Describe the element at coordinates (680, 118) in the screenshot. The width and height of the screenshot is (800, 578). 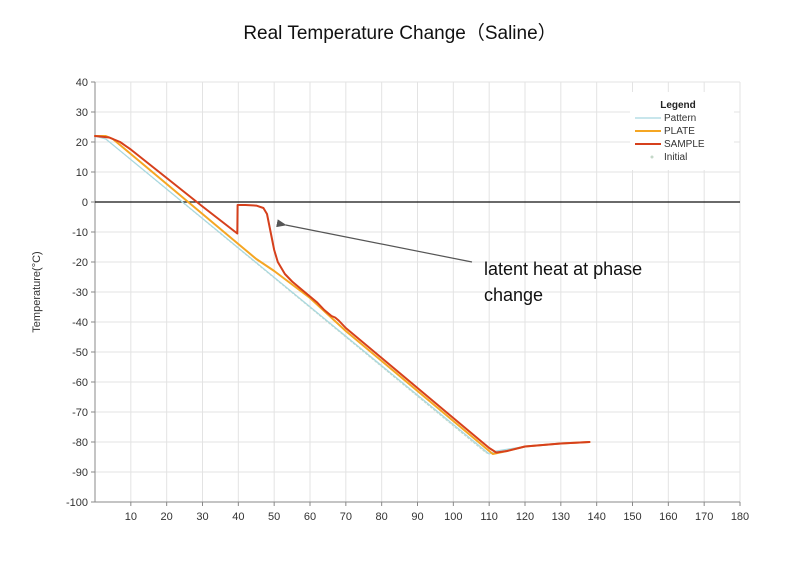
I see `legend-entry: Pattern` at that location.